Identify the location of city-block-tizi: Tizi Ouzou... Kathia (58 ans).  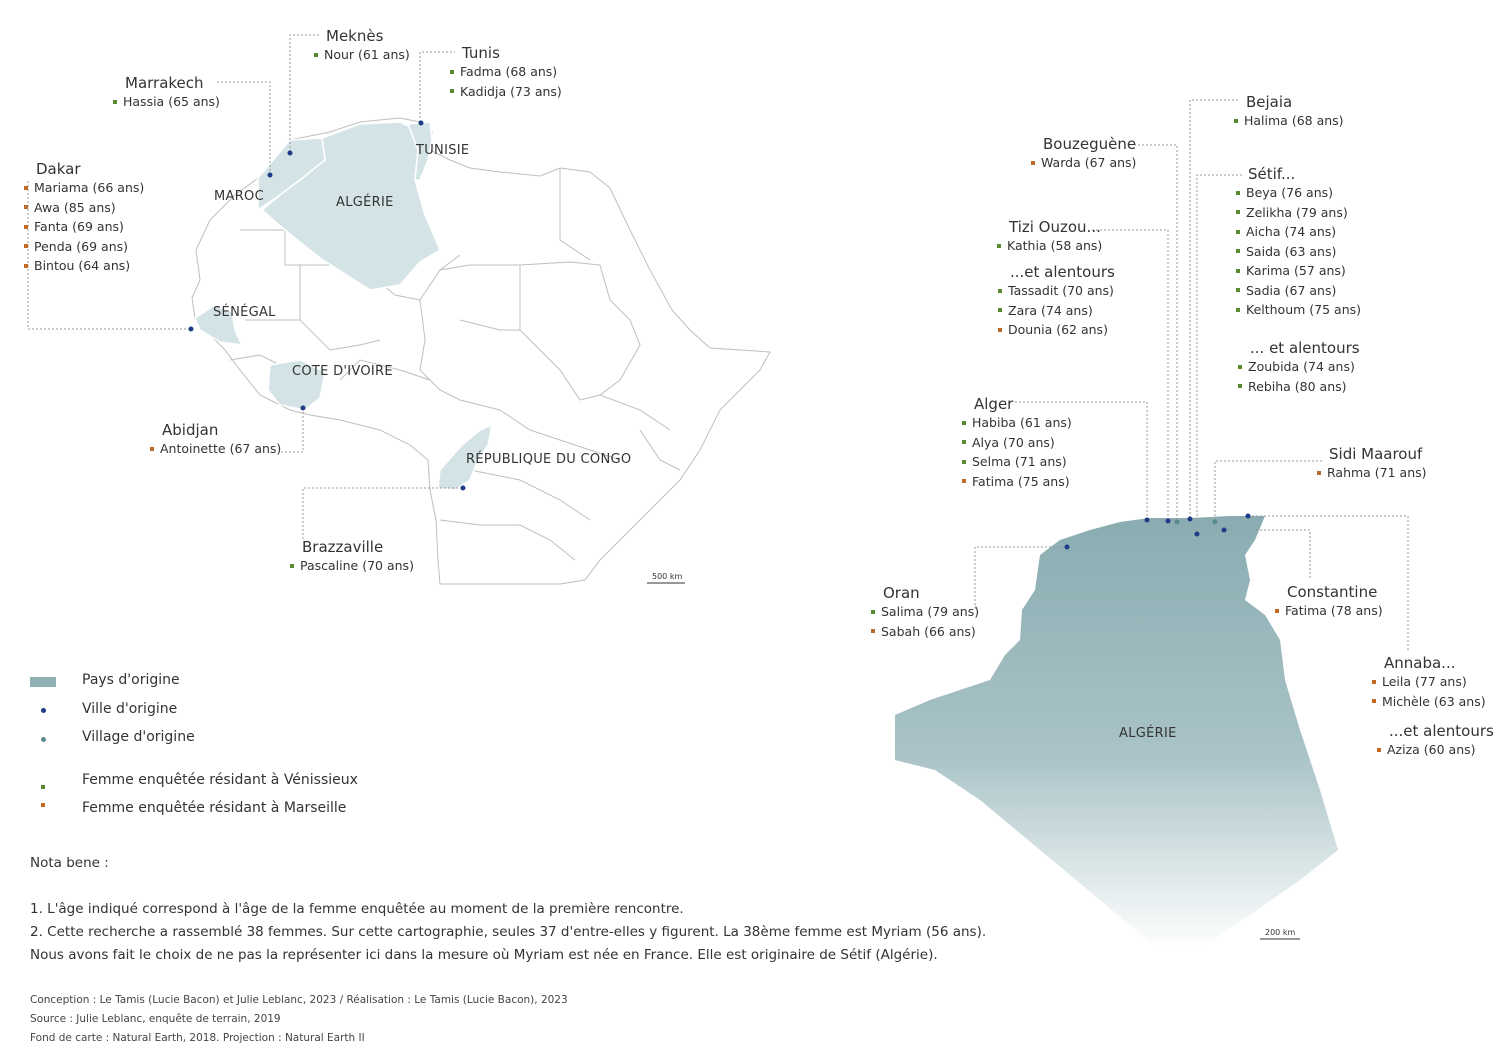
(1049, 237).